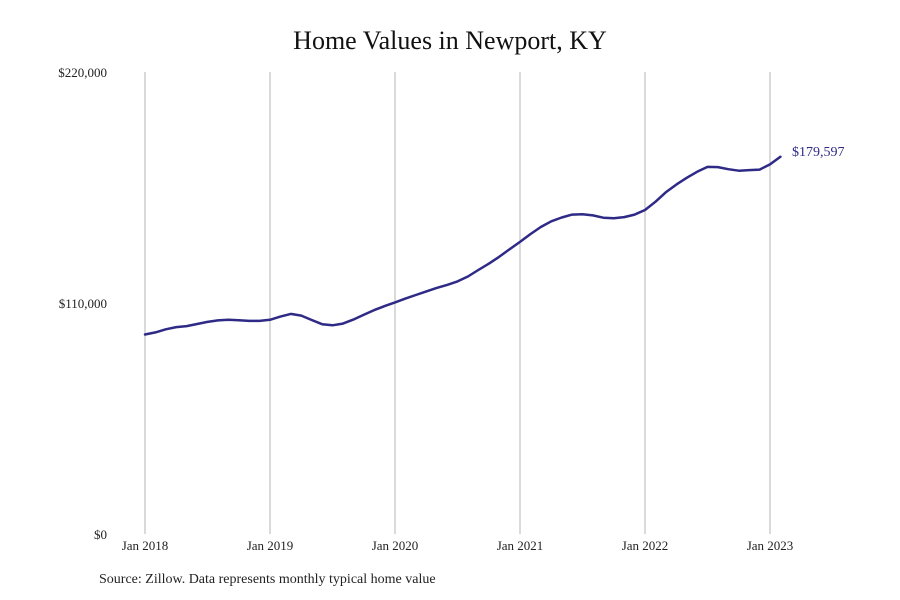  I want to click on chart-title: Home Values in Newport, KY, so click(450, 40).